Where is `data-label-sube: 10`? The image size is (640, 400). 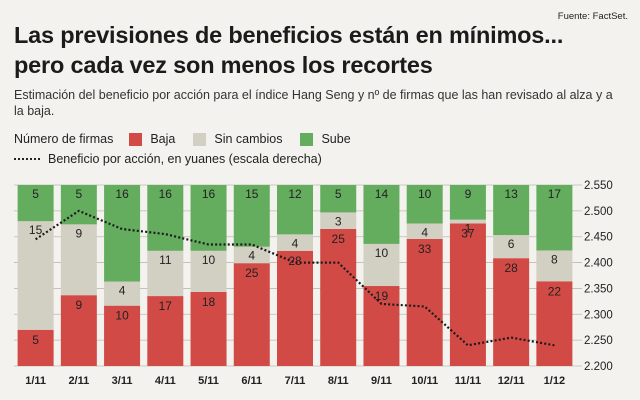
data-label-sube: 10 is located at coordinates (425, 194).